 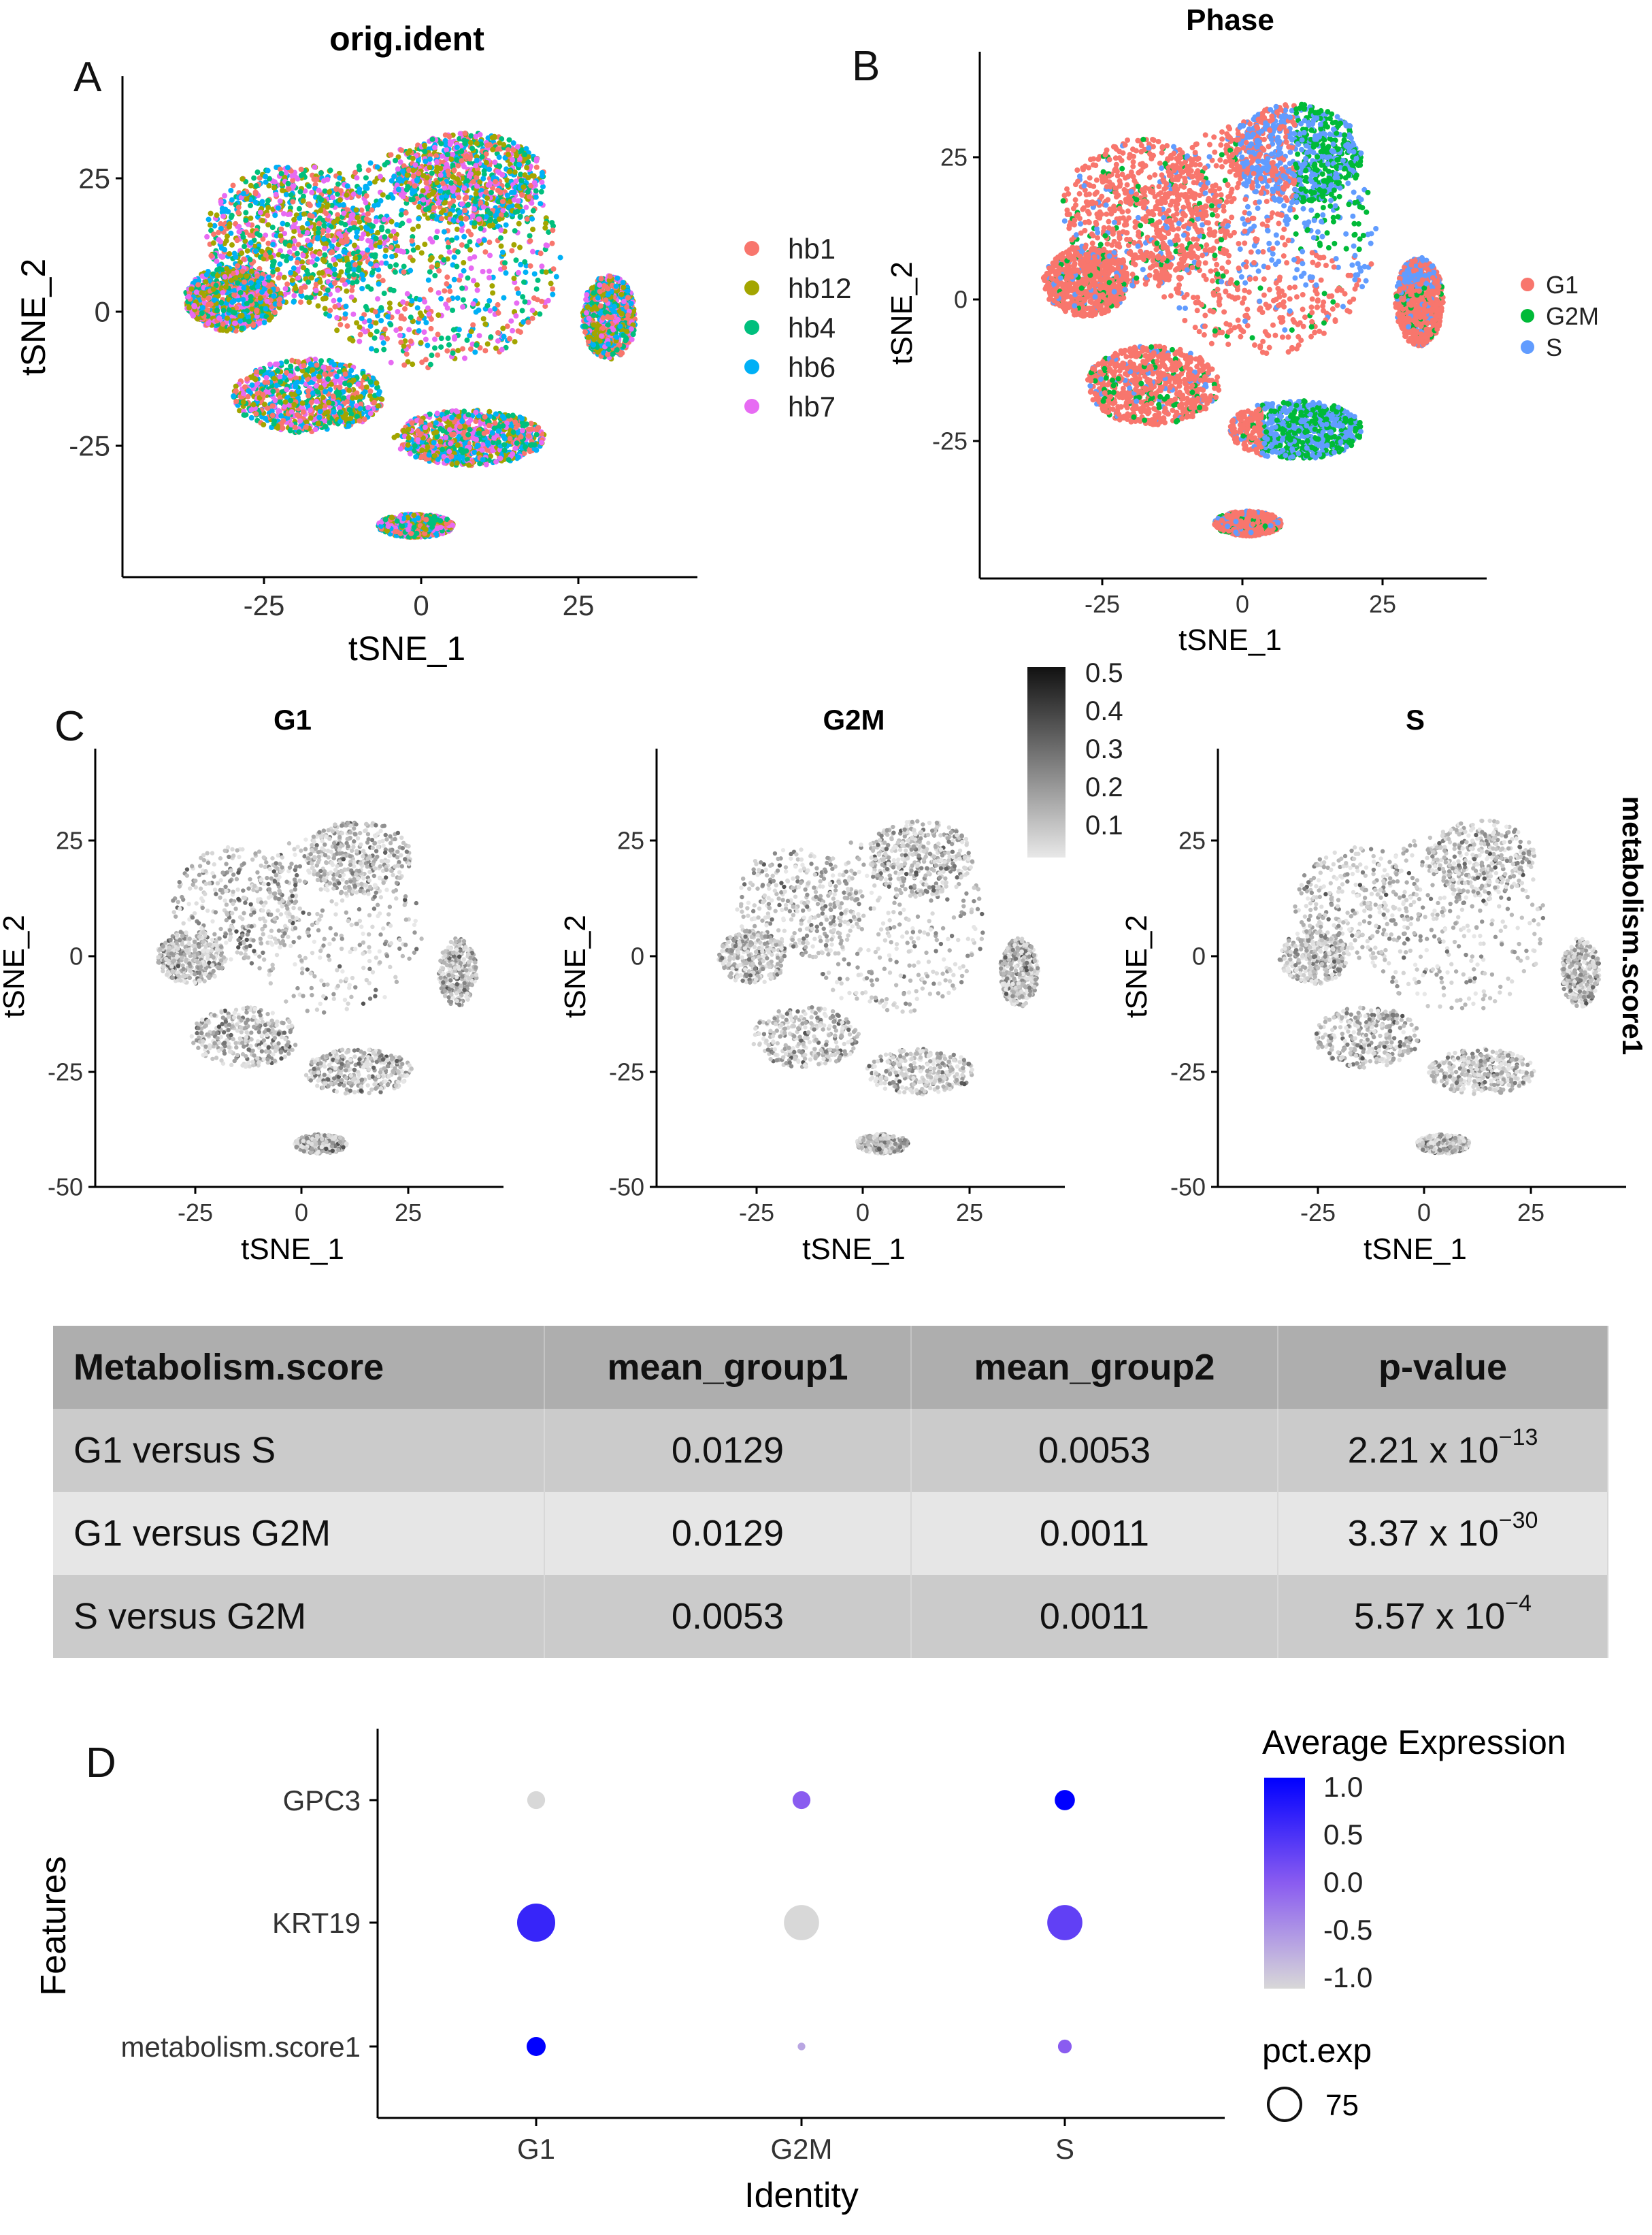 What do you see at coordinates (87, 77) in the screenshot?
I see `panel-letter-a: A` at bounding box center [87, 77].